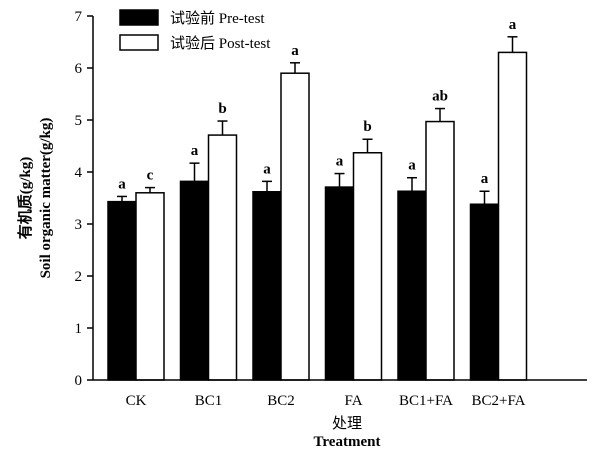  What do you see at coordinates (79, 69) in the screenshot?
I see `y-tick-label: 6` at bounding box center [79, 69].